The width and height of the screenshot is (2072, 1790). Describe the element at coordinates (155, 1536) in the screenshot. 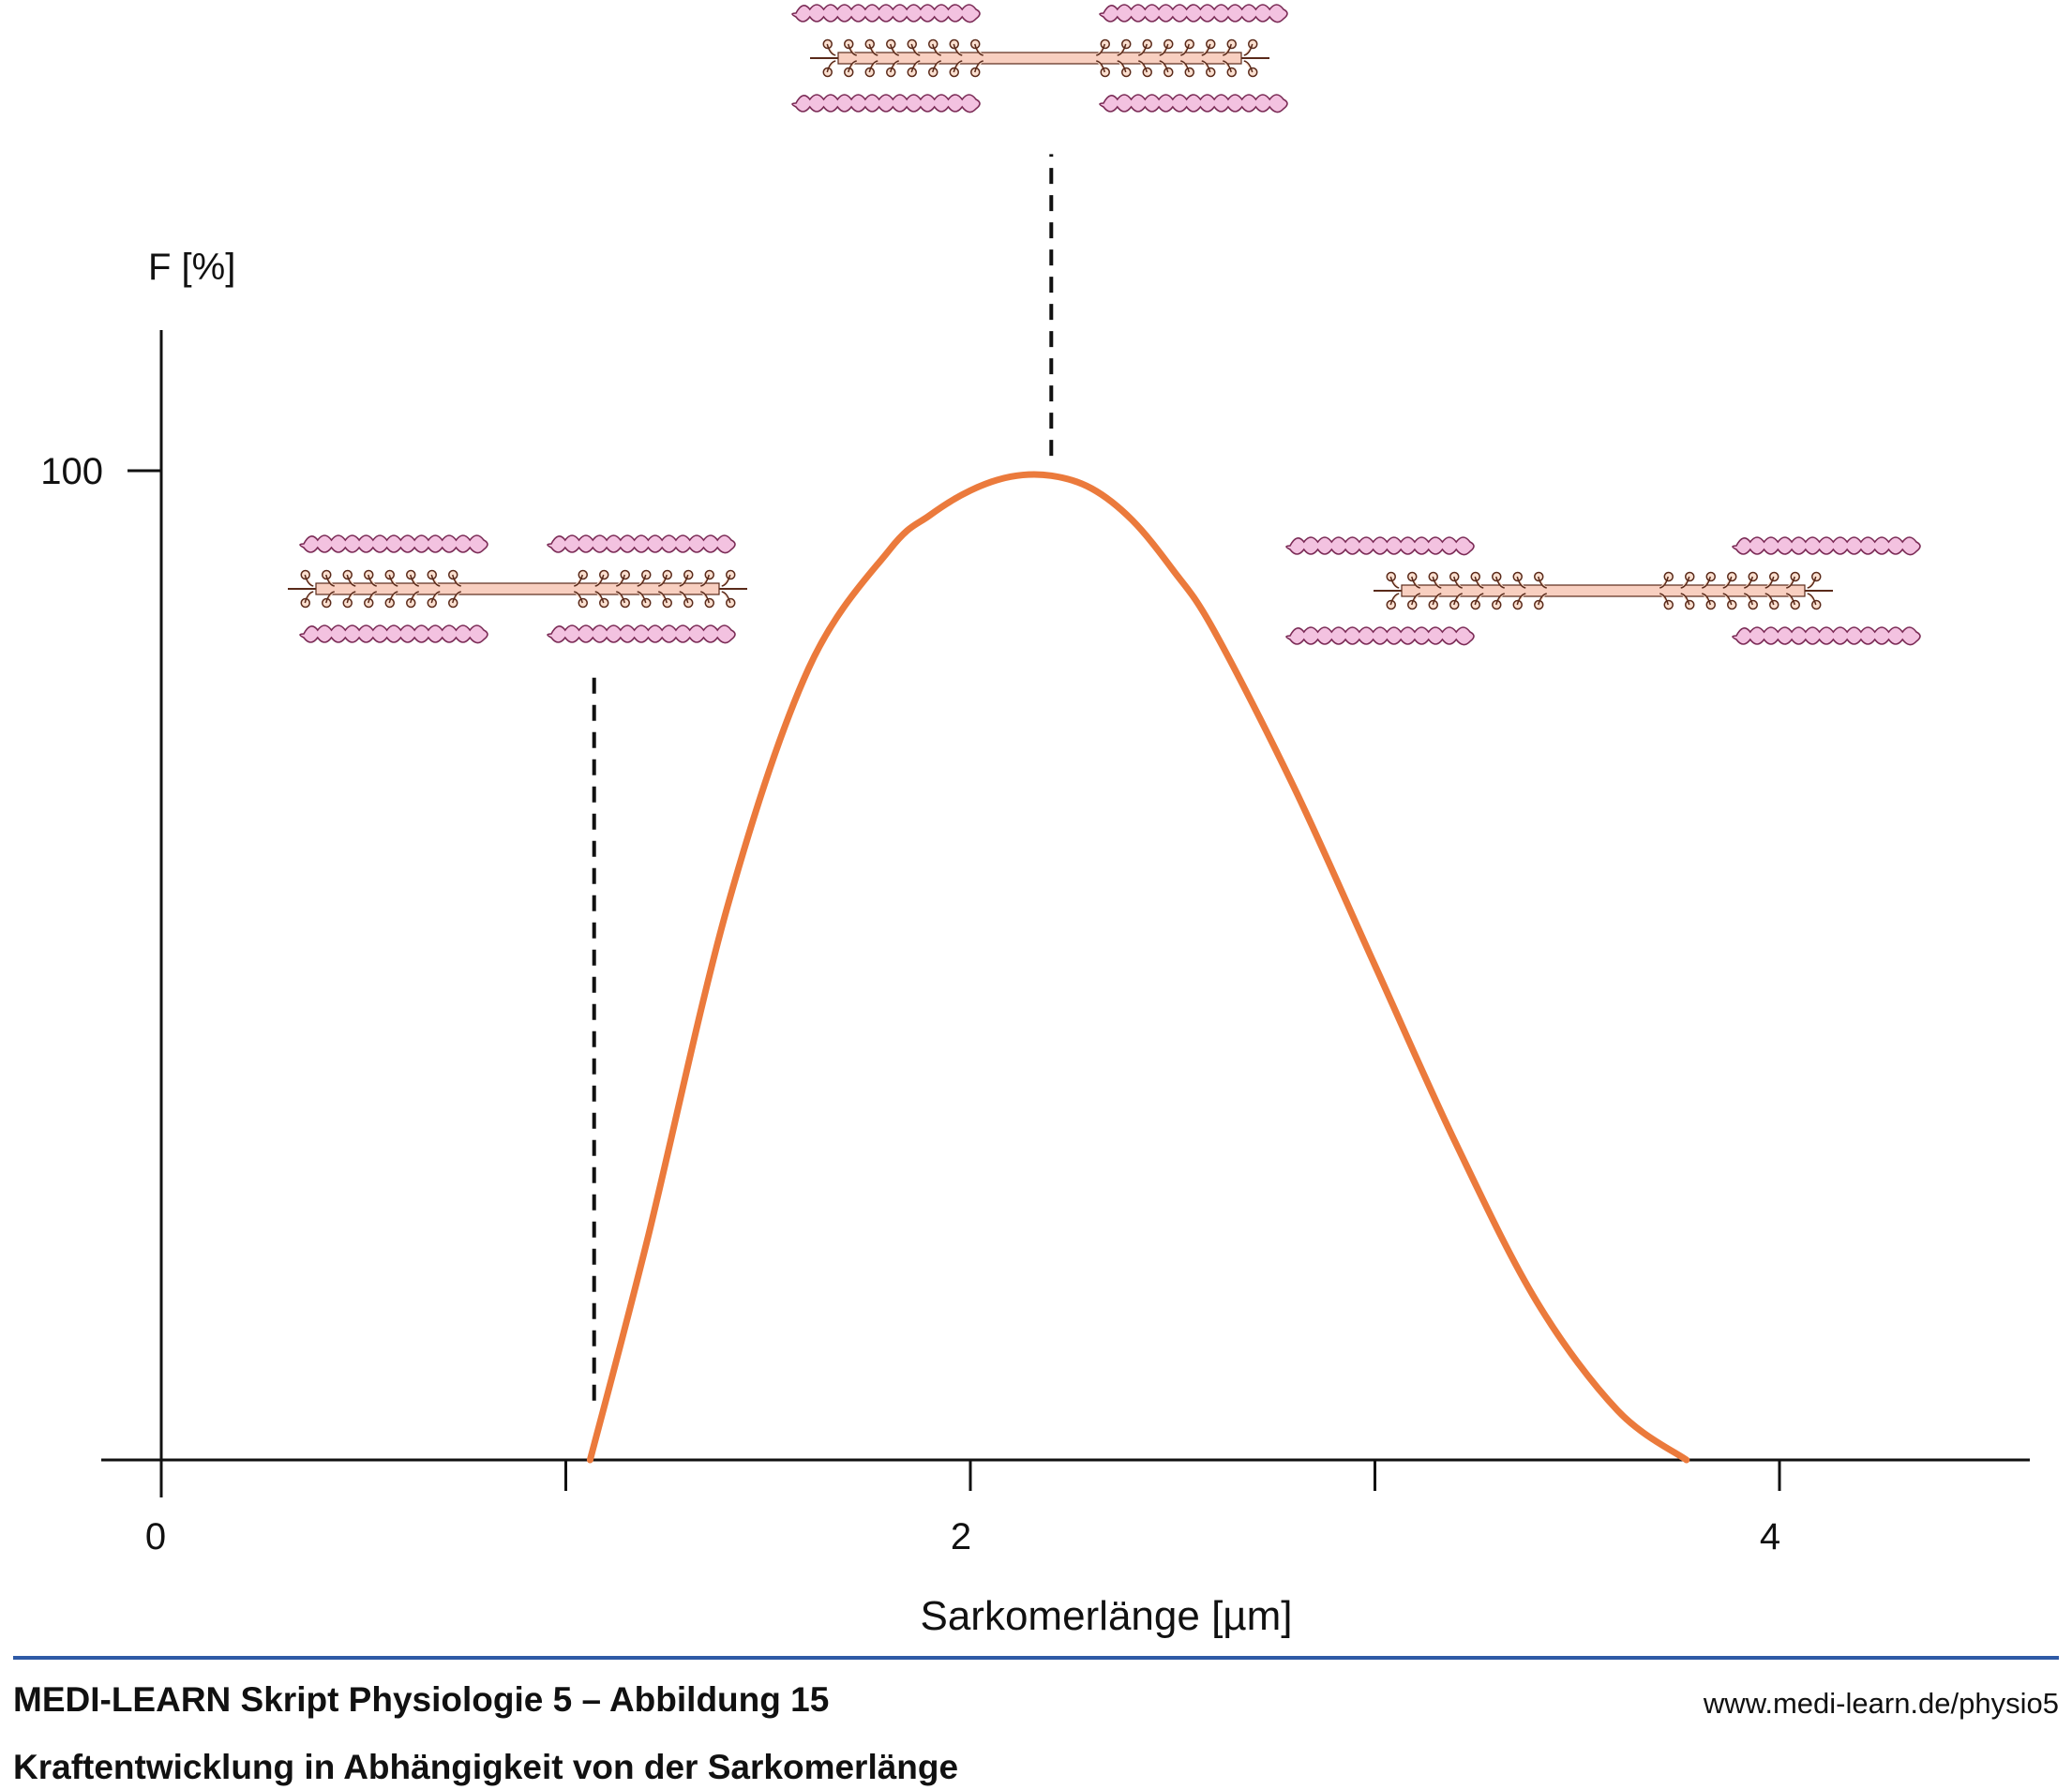

I see `x-tick-label: 0` at that location.